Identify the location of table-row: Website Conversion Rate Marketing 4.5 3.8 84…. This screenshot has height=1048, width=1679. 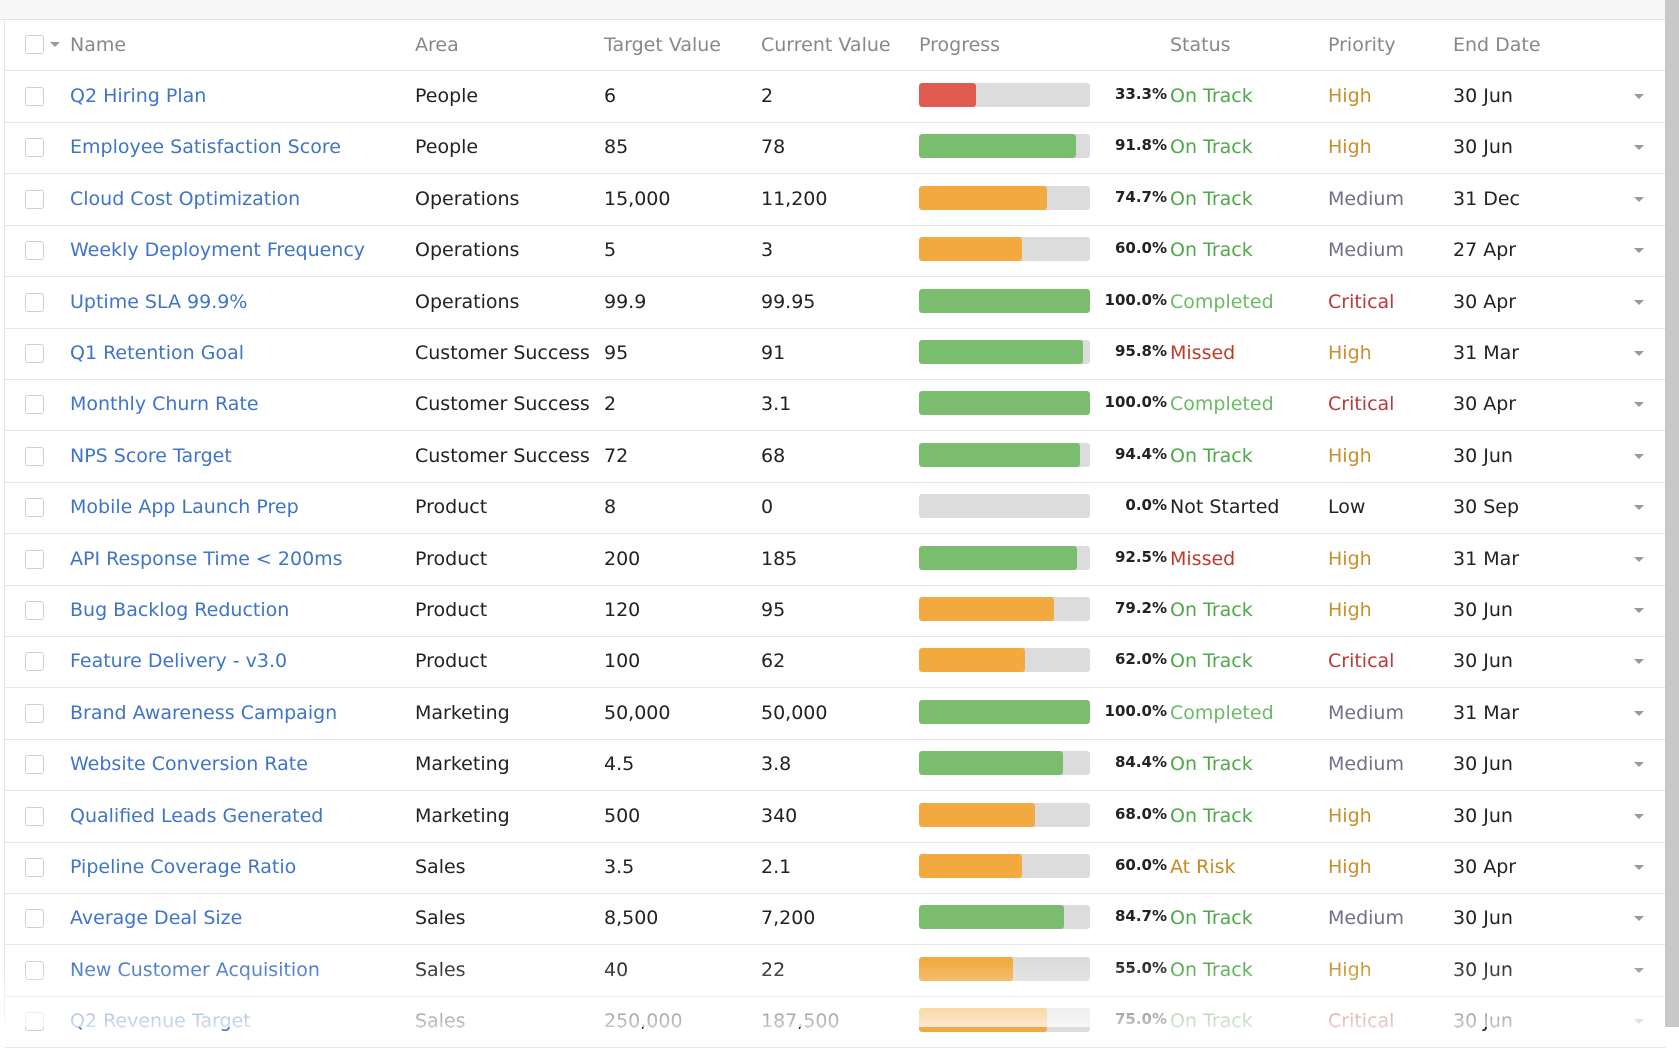
(835, 765).